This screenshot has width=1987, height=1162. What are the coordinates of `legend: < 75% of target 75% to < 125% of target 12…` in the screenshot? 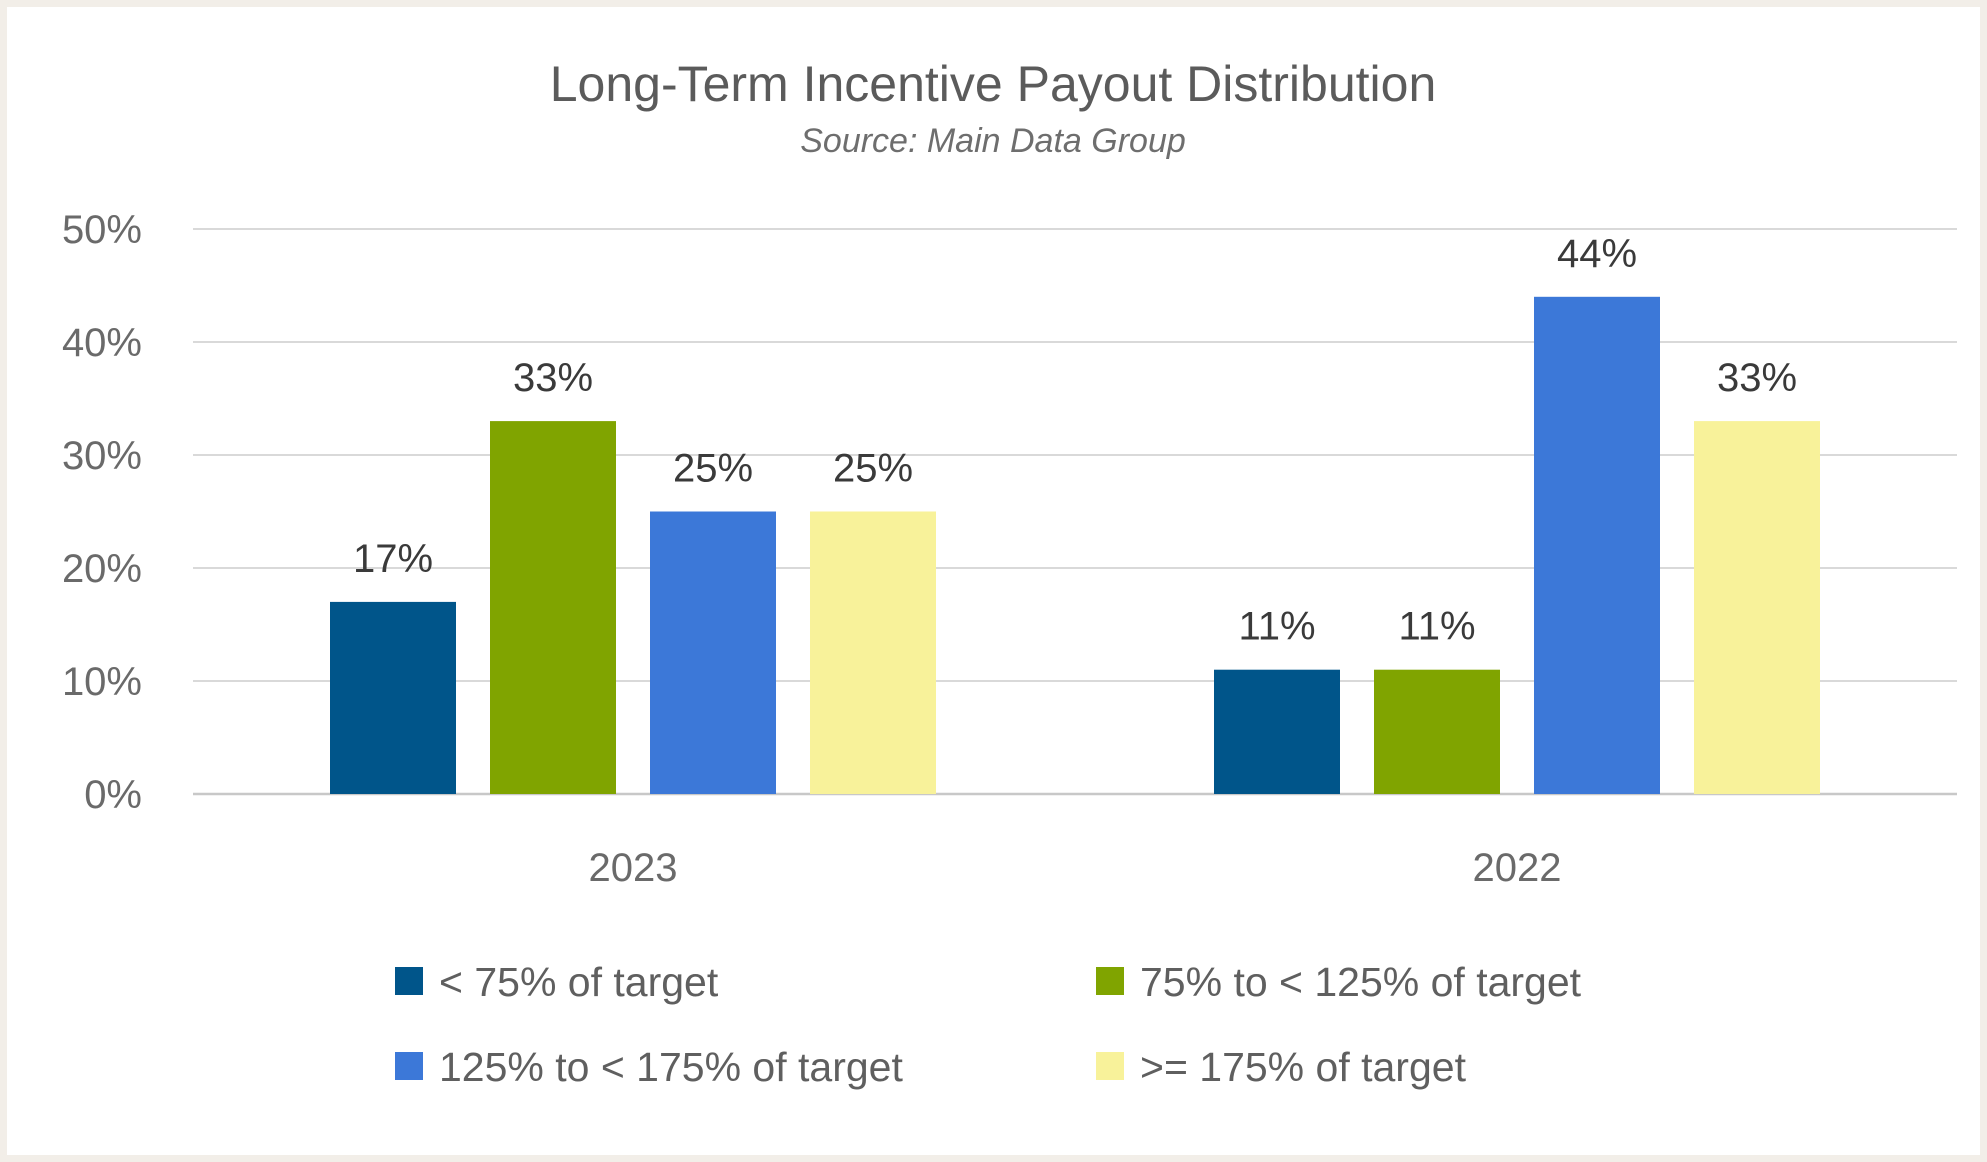 It's located at (988, 1024).